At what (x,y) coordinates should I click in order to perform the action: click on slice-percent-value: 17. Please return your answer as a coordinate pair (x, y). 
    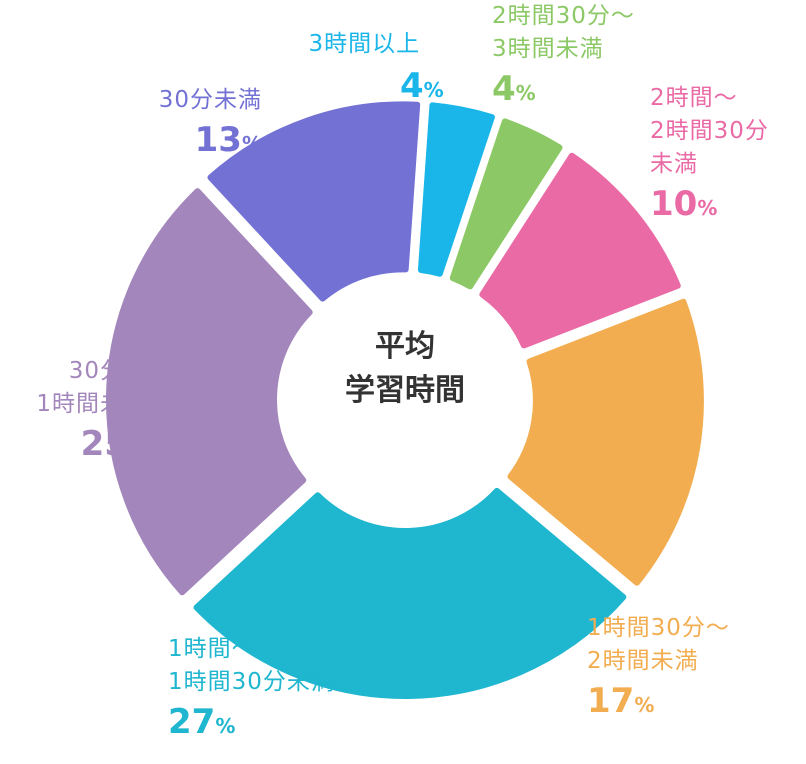
    Looking at the image, I should click on (611, 701).